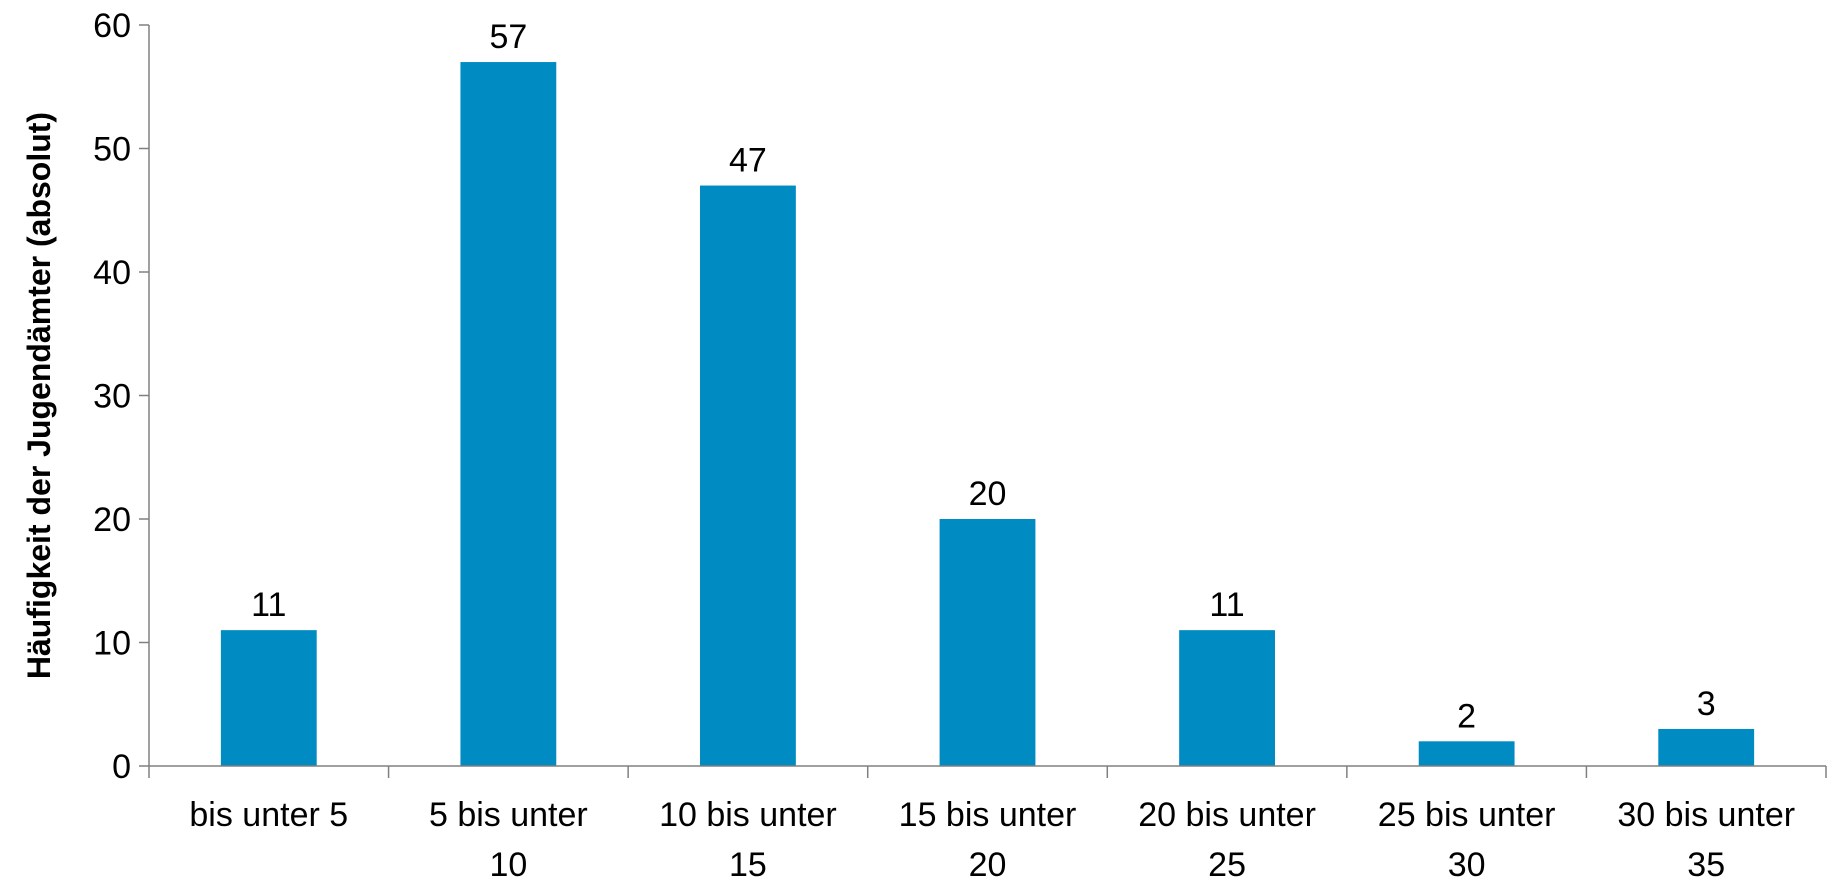  I want to click on x-tick-label: bis unter 5, so click(268, 815).